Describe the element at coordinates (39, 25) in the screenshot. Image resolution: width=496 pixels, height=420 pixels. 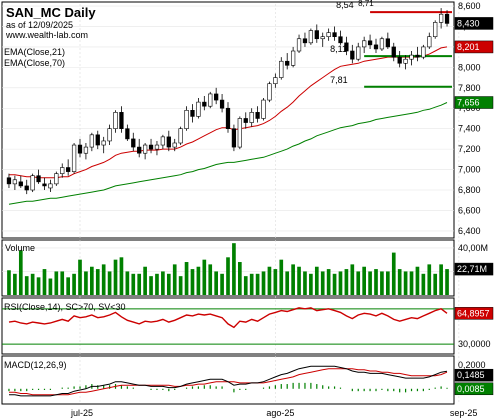
I see `chart-date: as of 12/09/2025` at that location.